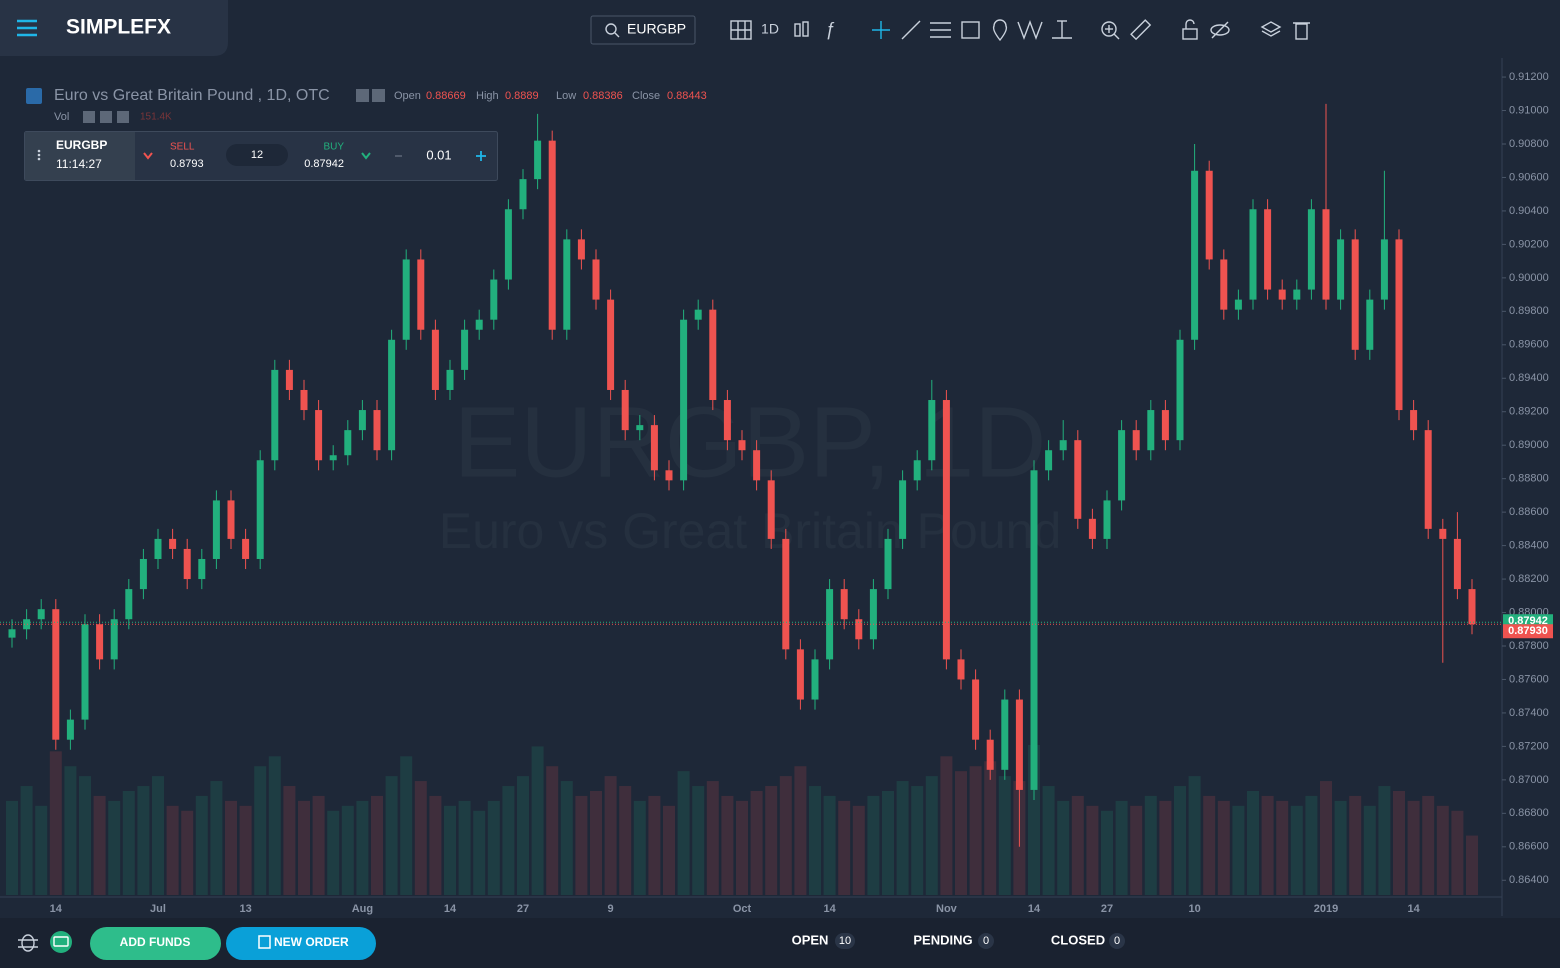 Image resolution: width=1560 pixels, height=968 pixels. I want to click on panel-menu, so click(39, 155).